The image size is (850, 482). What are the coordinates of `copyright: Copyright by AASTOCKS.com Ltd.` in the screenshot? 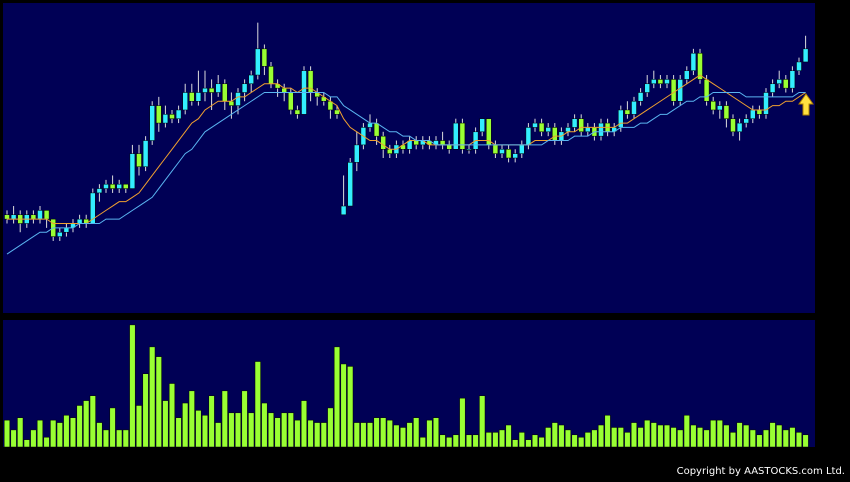 It's located at (761, 471).